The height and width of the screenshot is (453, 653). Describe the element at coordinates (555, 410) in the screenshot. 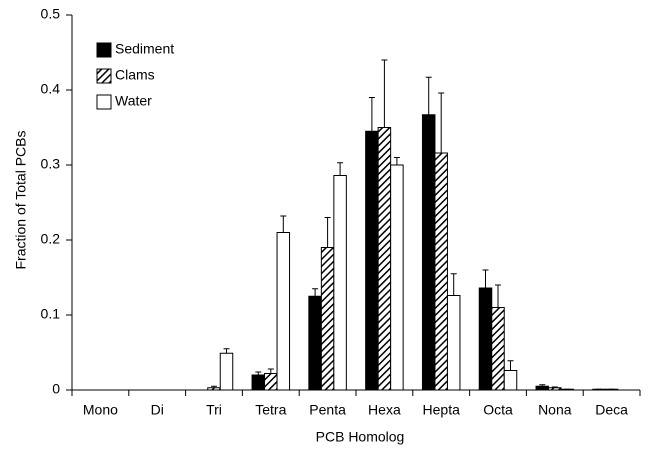

I see `x-tick-label: Nona` at that location.